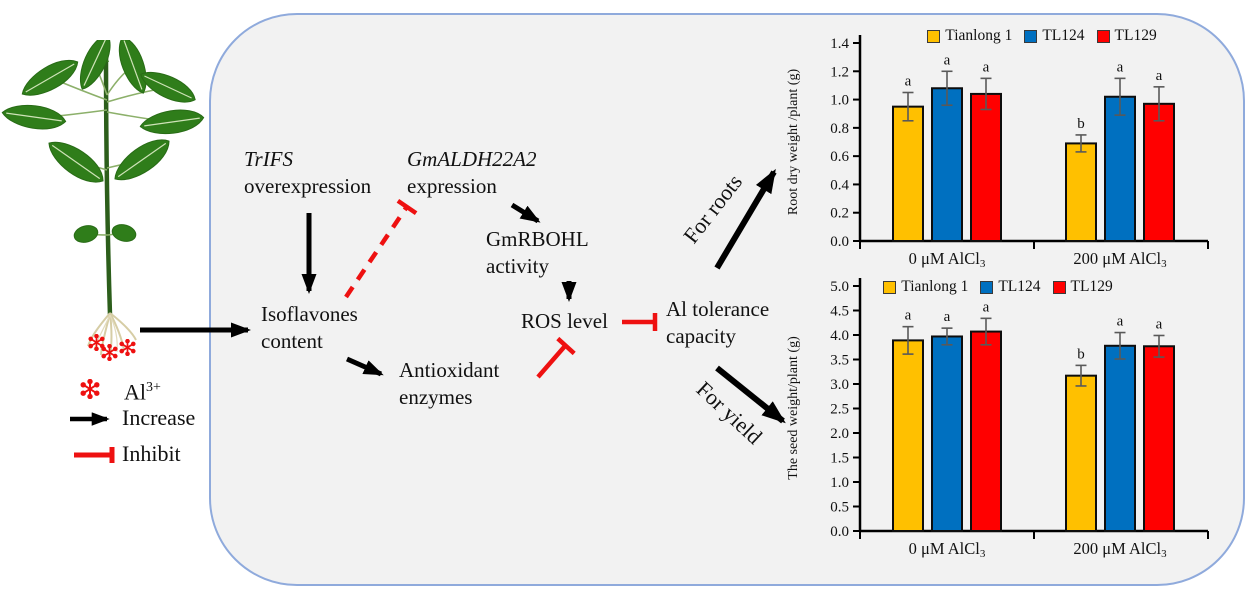 This screenshot has width=1255, height=595. What do you see at coordinates (839, 434) in the screenshot?
I see `y-tick-label: 2.0` at bounding box center [839, 434].